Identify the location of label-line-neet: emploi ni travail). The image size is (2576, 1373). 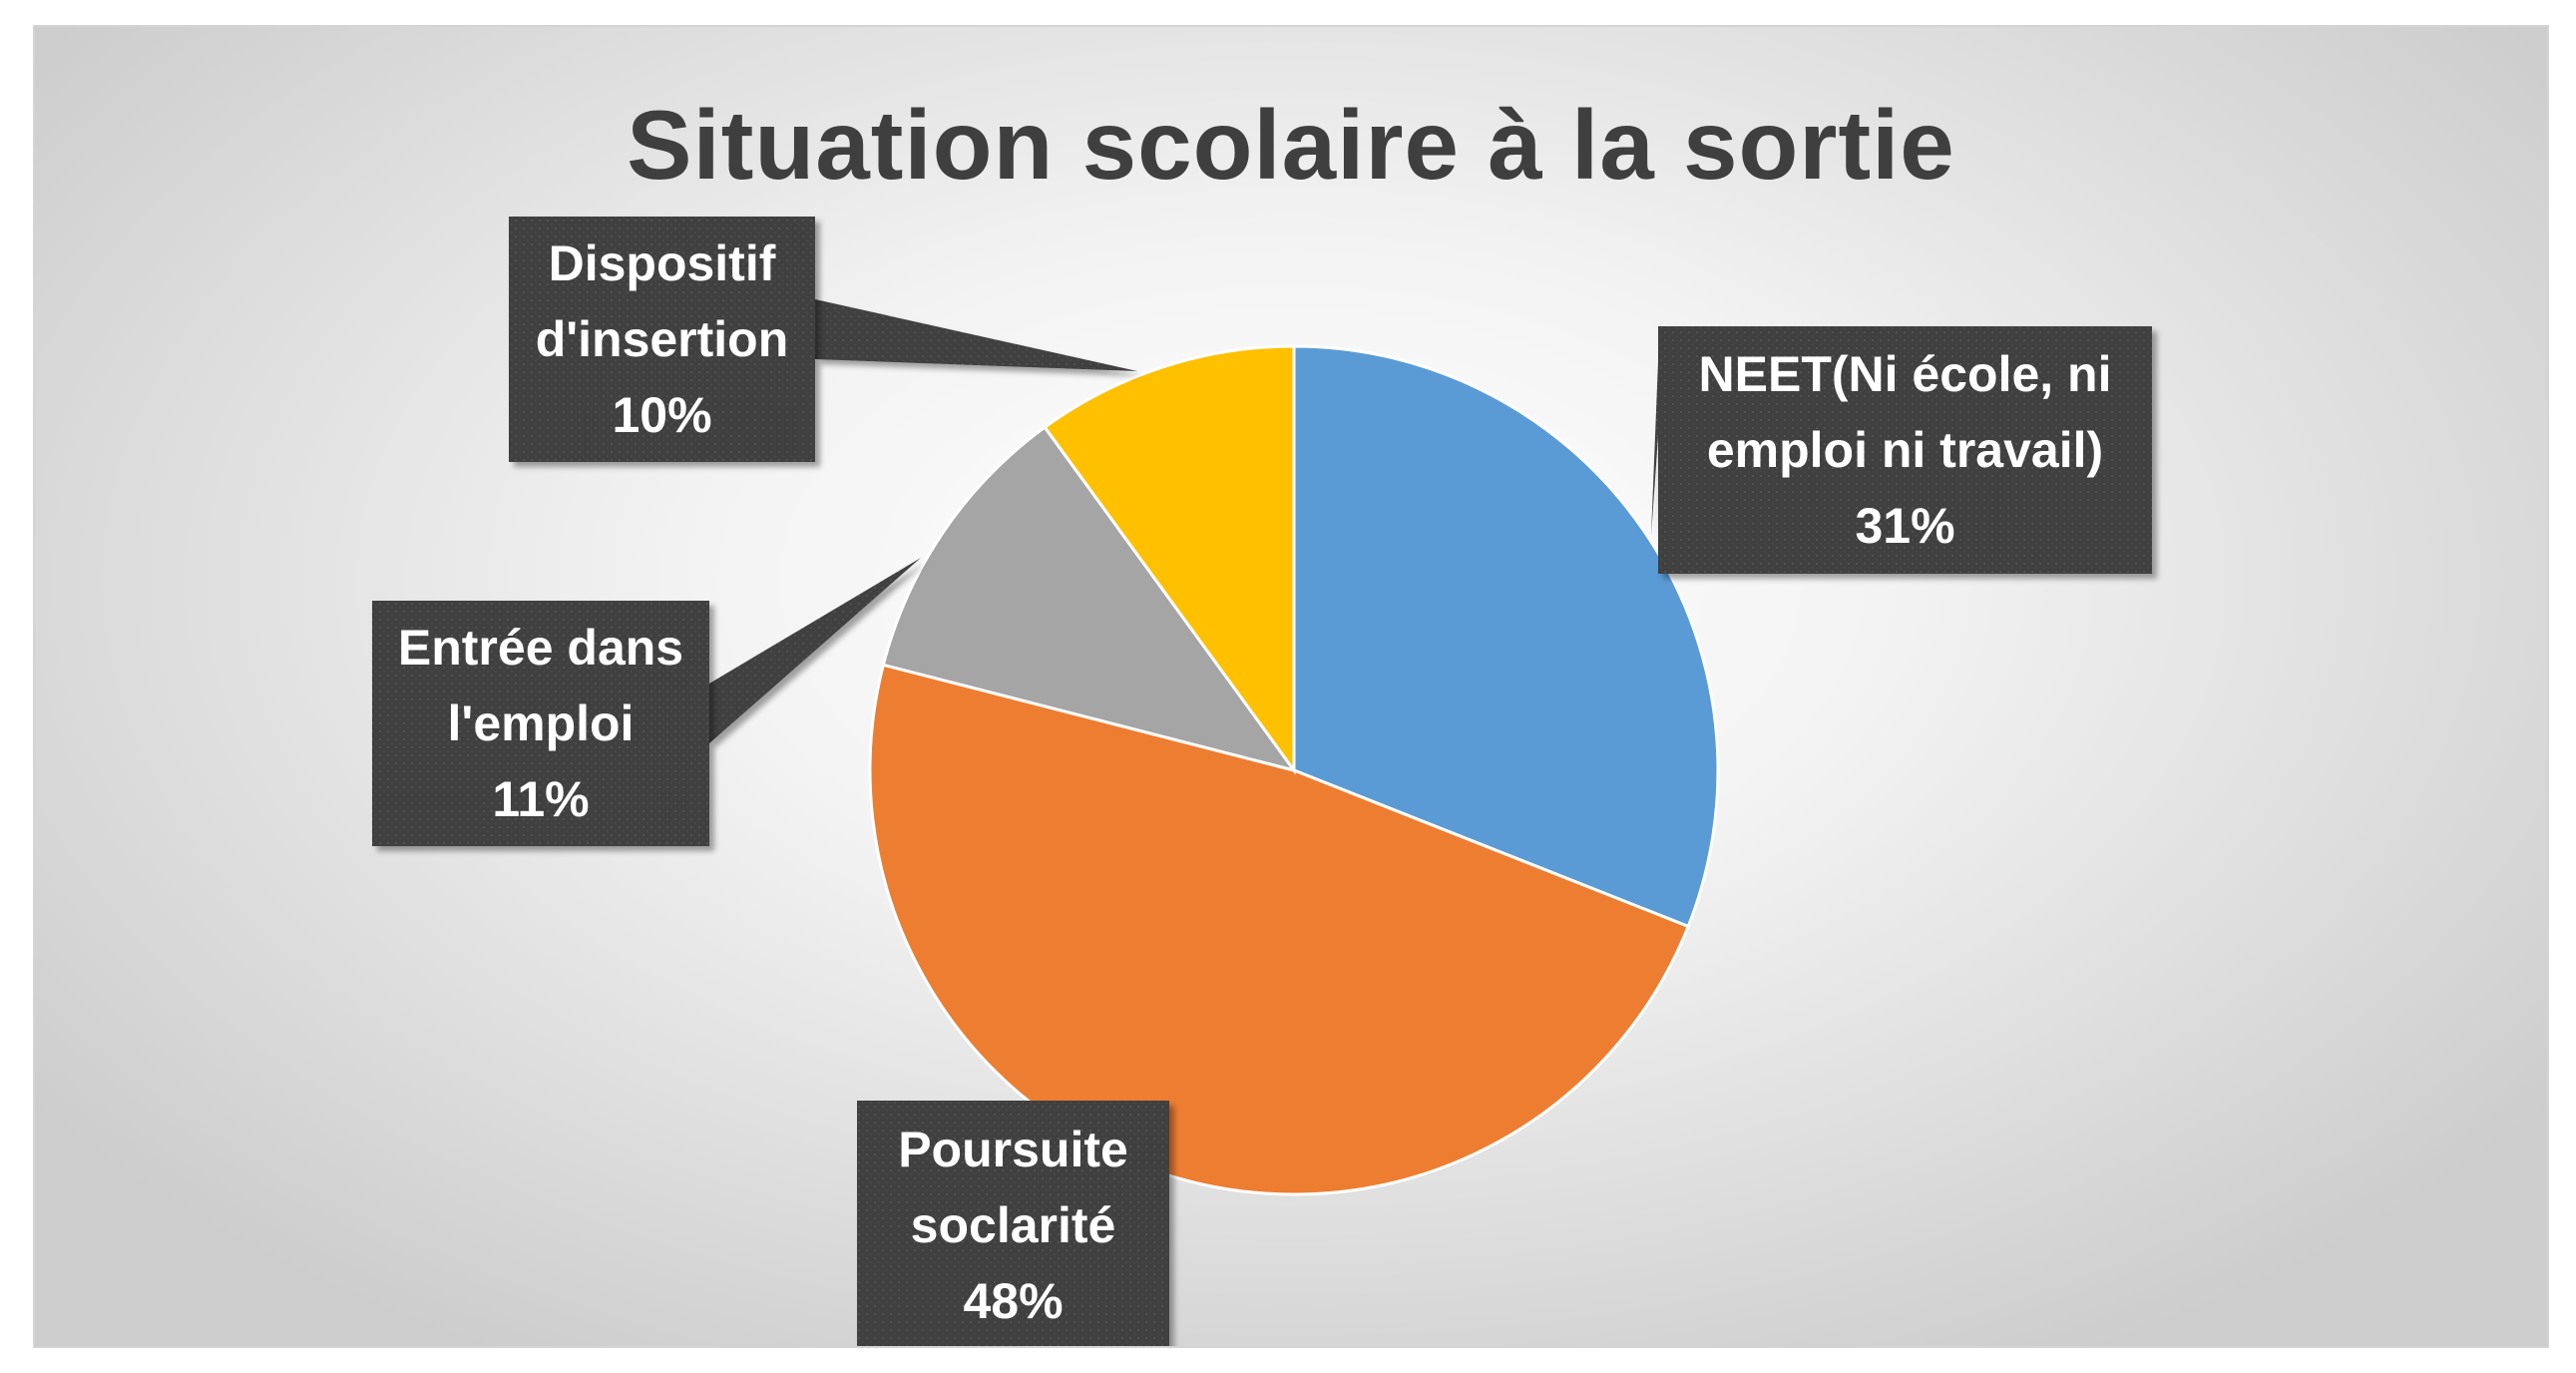
(1905, 450).